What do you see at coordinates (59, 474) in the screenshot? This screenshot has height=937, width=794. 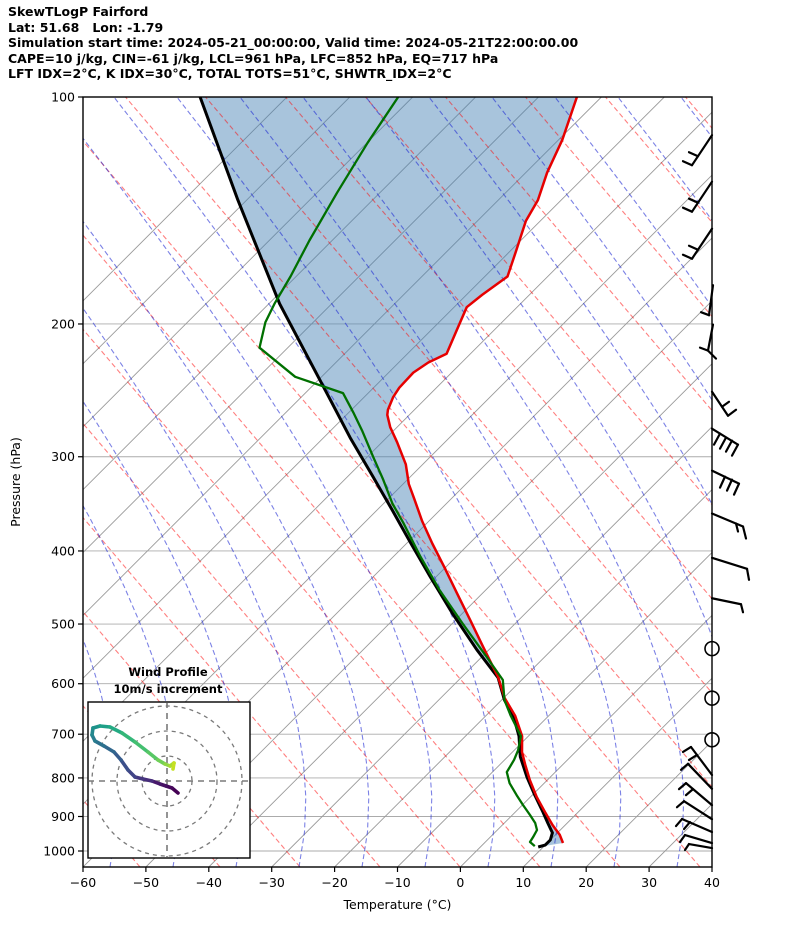 I see `pressure-tick-labels: 100 200 300 400 500 600 700 800 900 1000` at bounding box center [59, 474].